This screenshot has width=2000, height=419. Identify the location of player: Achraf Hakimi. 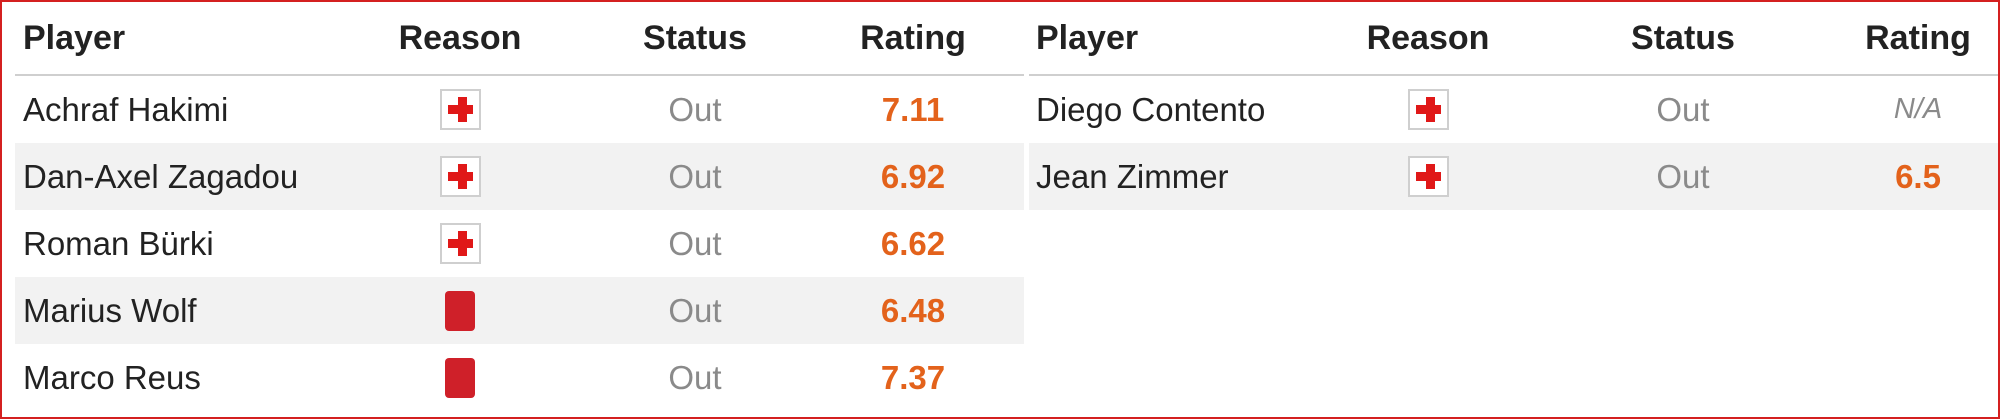
(126, 109).